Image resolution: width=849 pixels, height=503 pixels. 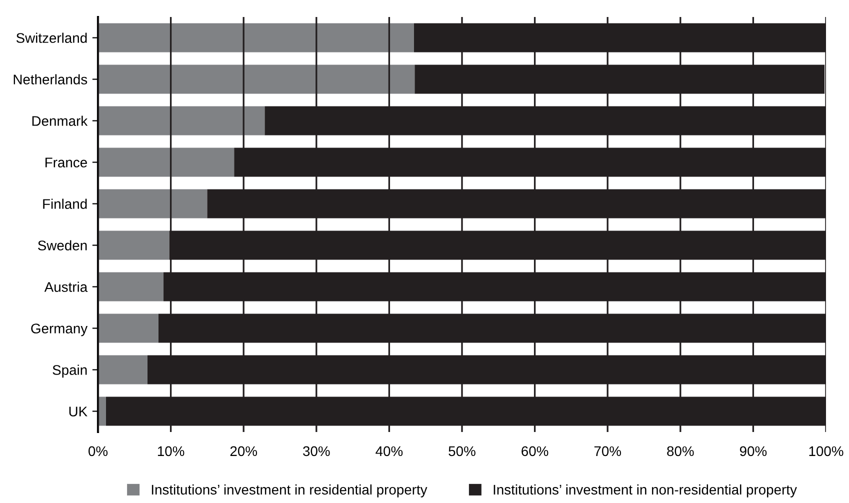 I want to click on y-tick-label: UK, so click(x=78, y=411).